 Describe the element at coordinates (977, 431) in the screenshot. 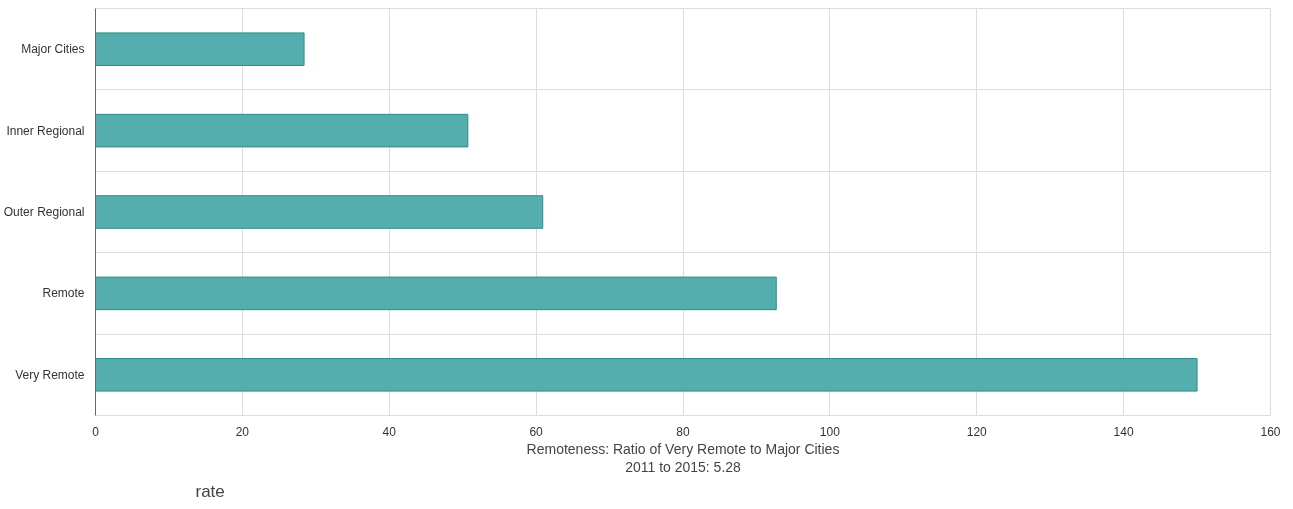

I see `x-tick-label: 120` at that location.